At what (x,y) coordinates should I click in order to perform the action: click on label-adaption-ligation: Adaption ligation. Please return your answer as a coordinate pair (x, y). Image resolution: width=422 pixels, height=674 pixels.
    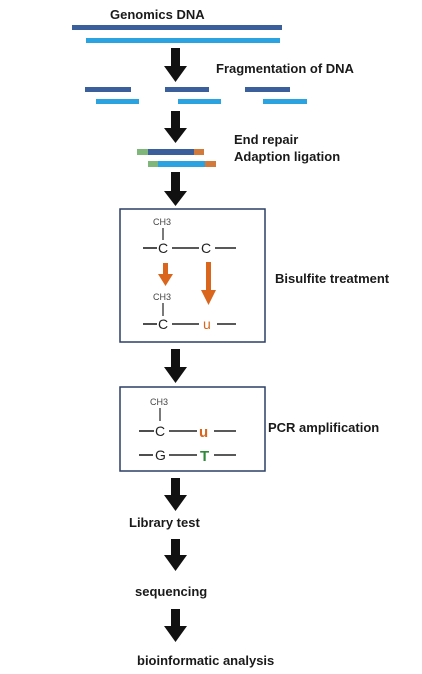
    Looking at the image, I should click on (287, 156).